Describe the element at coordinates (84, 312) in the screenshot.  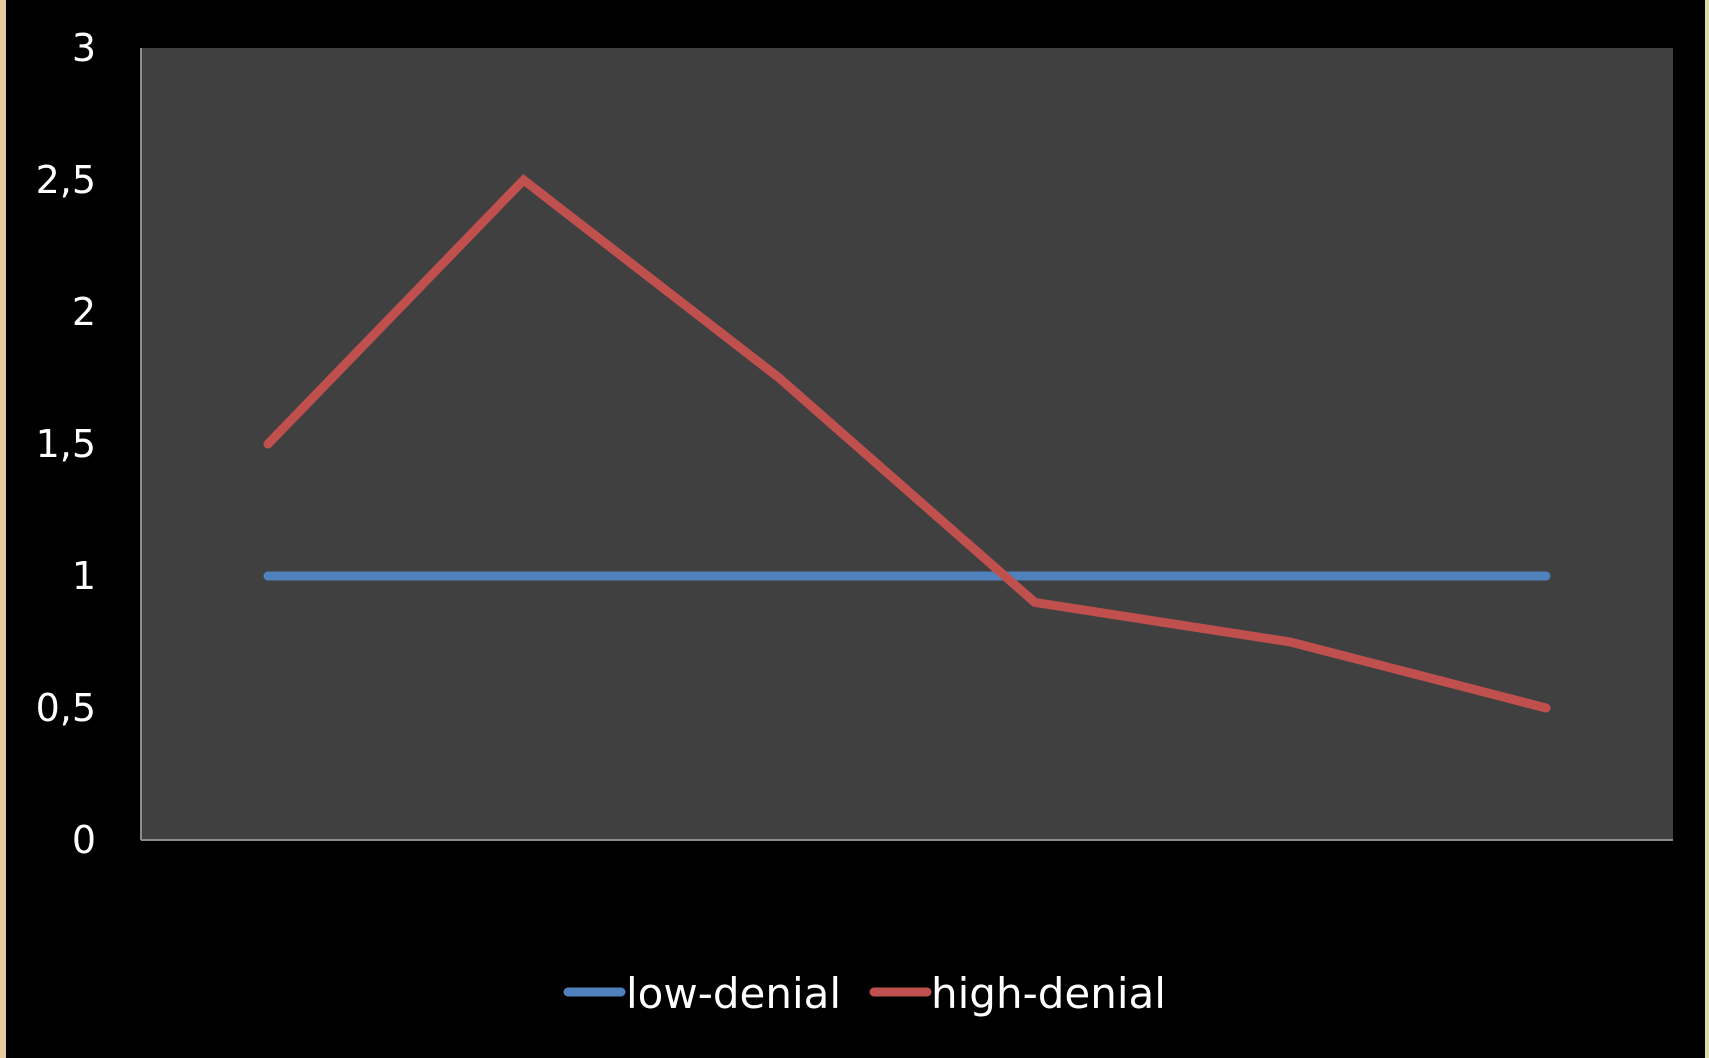
I see `y-tick-label: 2` at that location.